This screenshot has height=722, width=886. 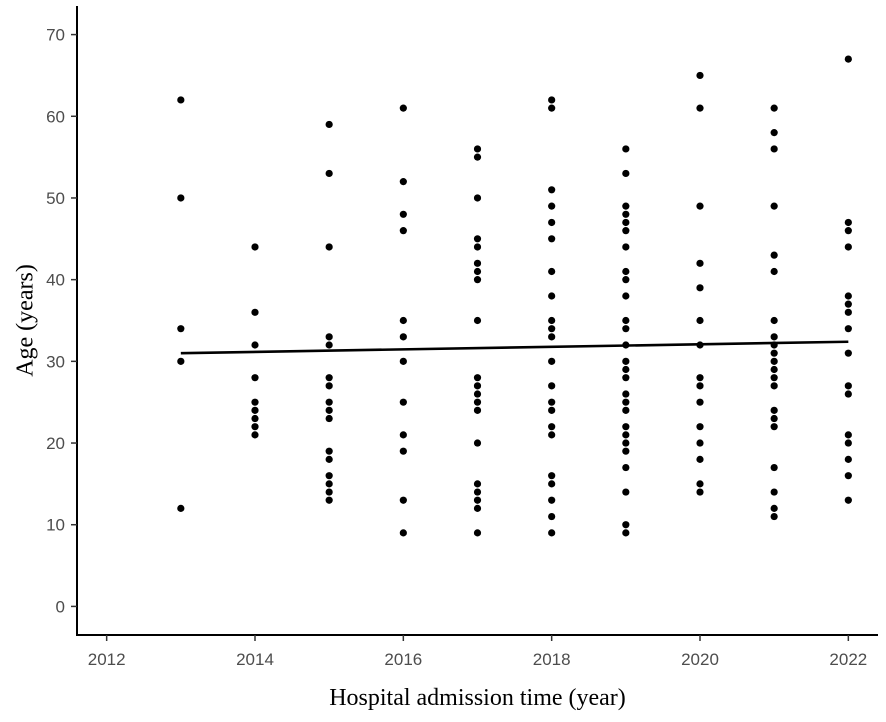 I want to click on x-axis-title: Hospital admission time (year), so click(x=477, y=698).